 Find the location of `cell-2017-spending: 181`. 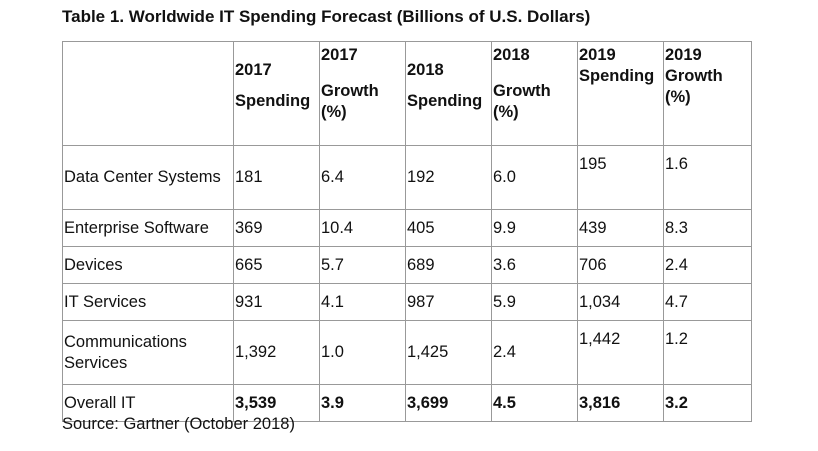

cell-2017-spending: 181 is located at coordinates (276, 177).